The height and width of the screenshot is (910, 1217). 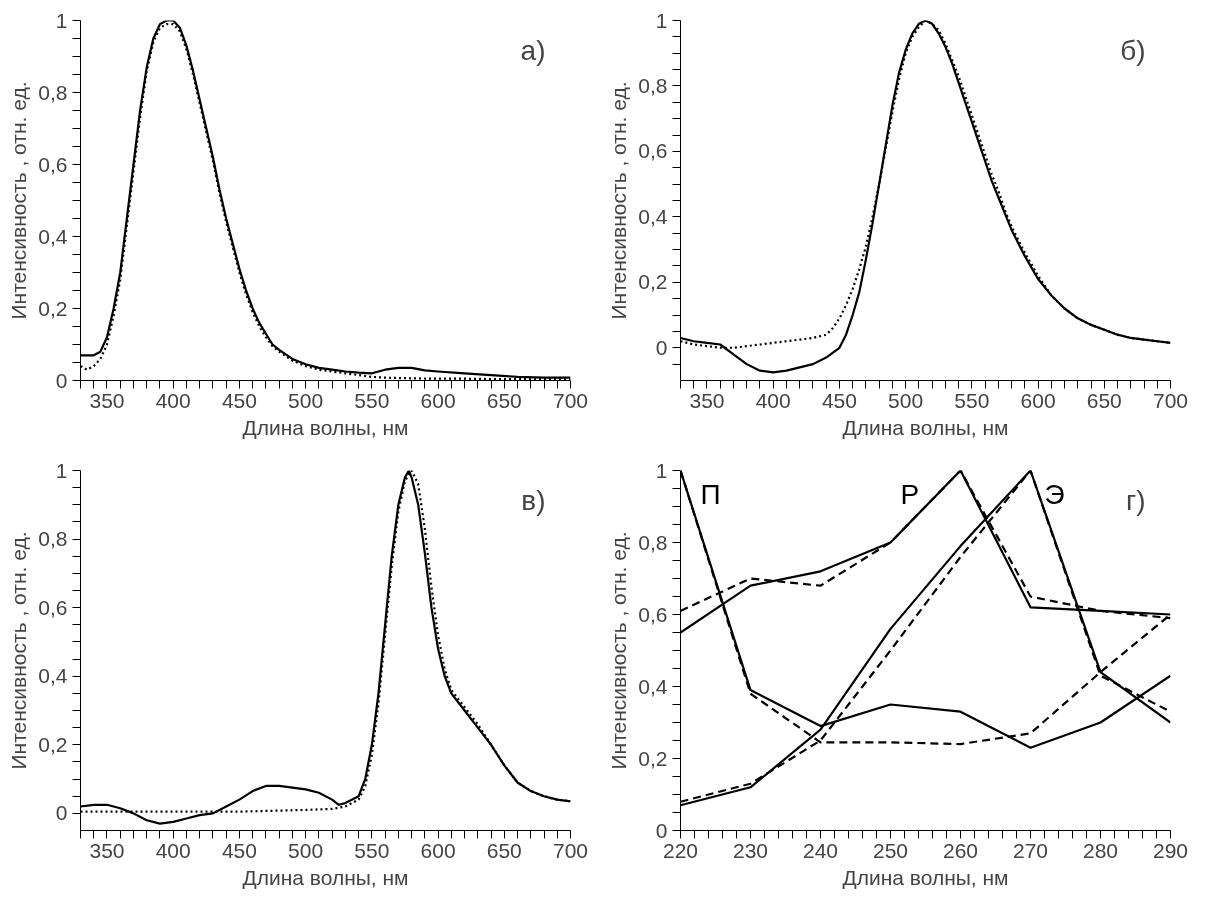 I want to click on x-tick-label: 260, so click(x=960, y=850).